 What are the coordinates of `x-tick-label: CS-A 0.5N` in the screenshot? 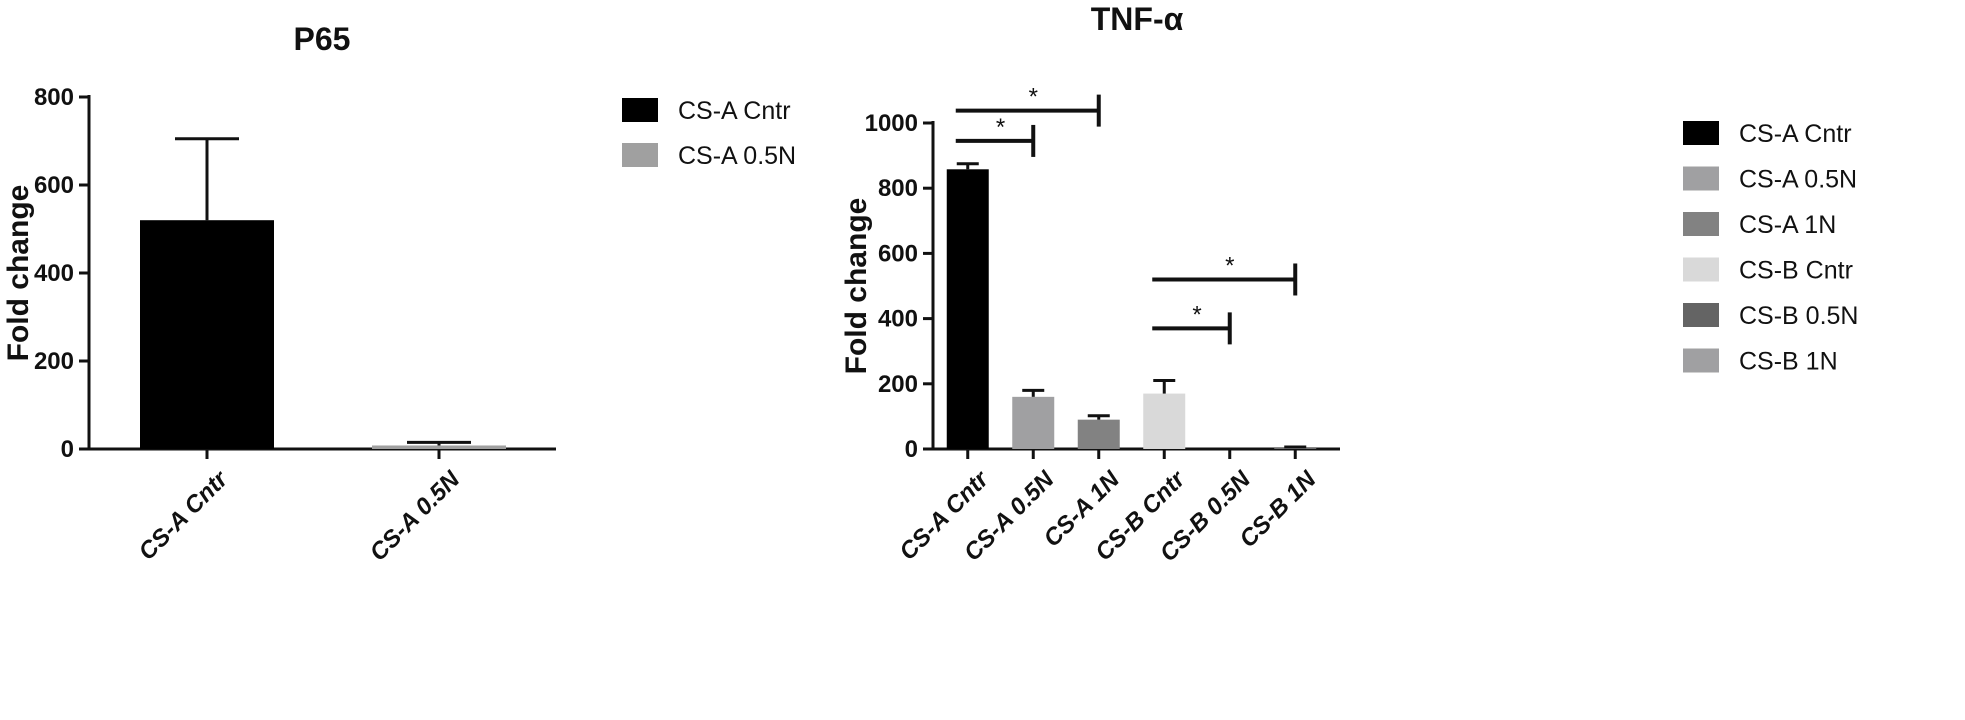 It's located at (415, 516).